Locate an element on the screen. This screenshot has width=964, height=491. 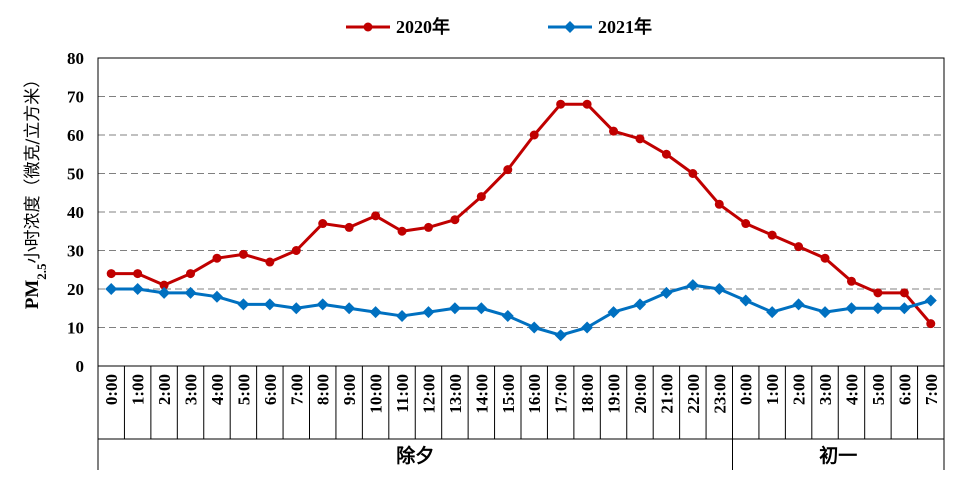
x-tick-label: 15:00 is located at coordinates (508, 394).